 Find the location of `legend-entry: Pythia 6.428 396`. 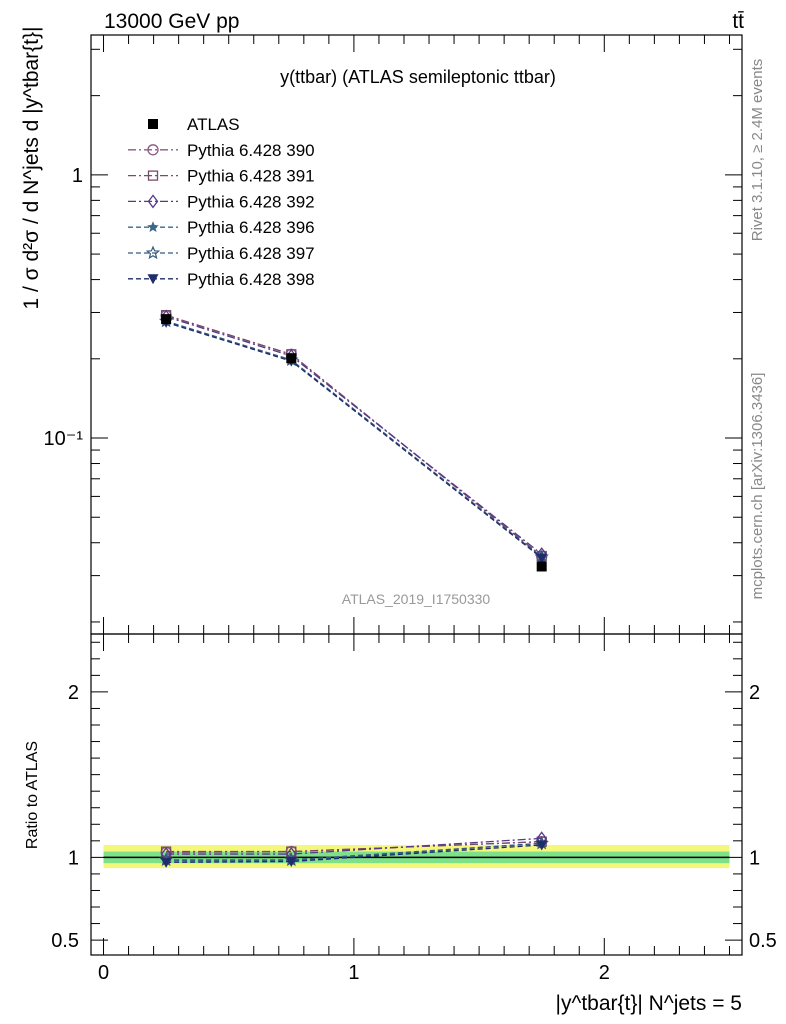

legend-entry: Pythia 6.428 396 is located at coordinates (251, 227).